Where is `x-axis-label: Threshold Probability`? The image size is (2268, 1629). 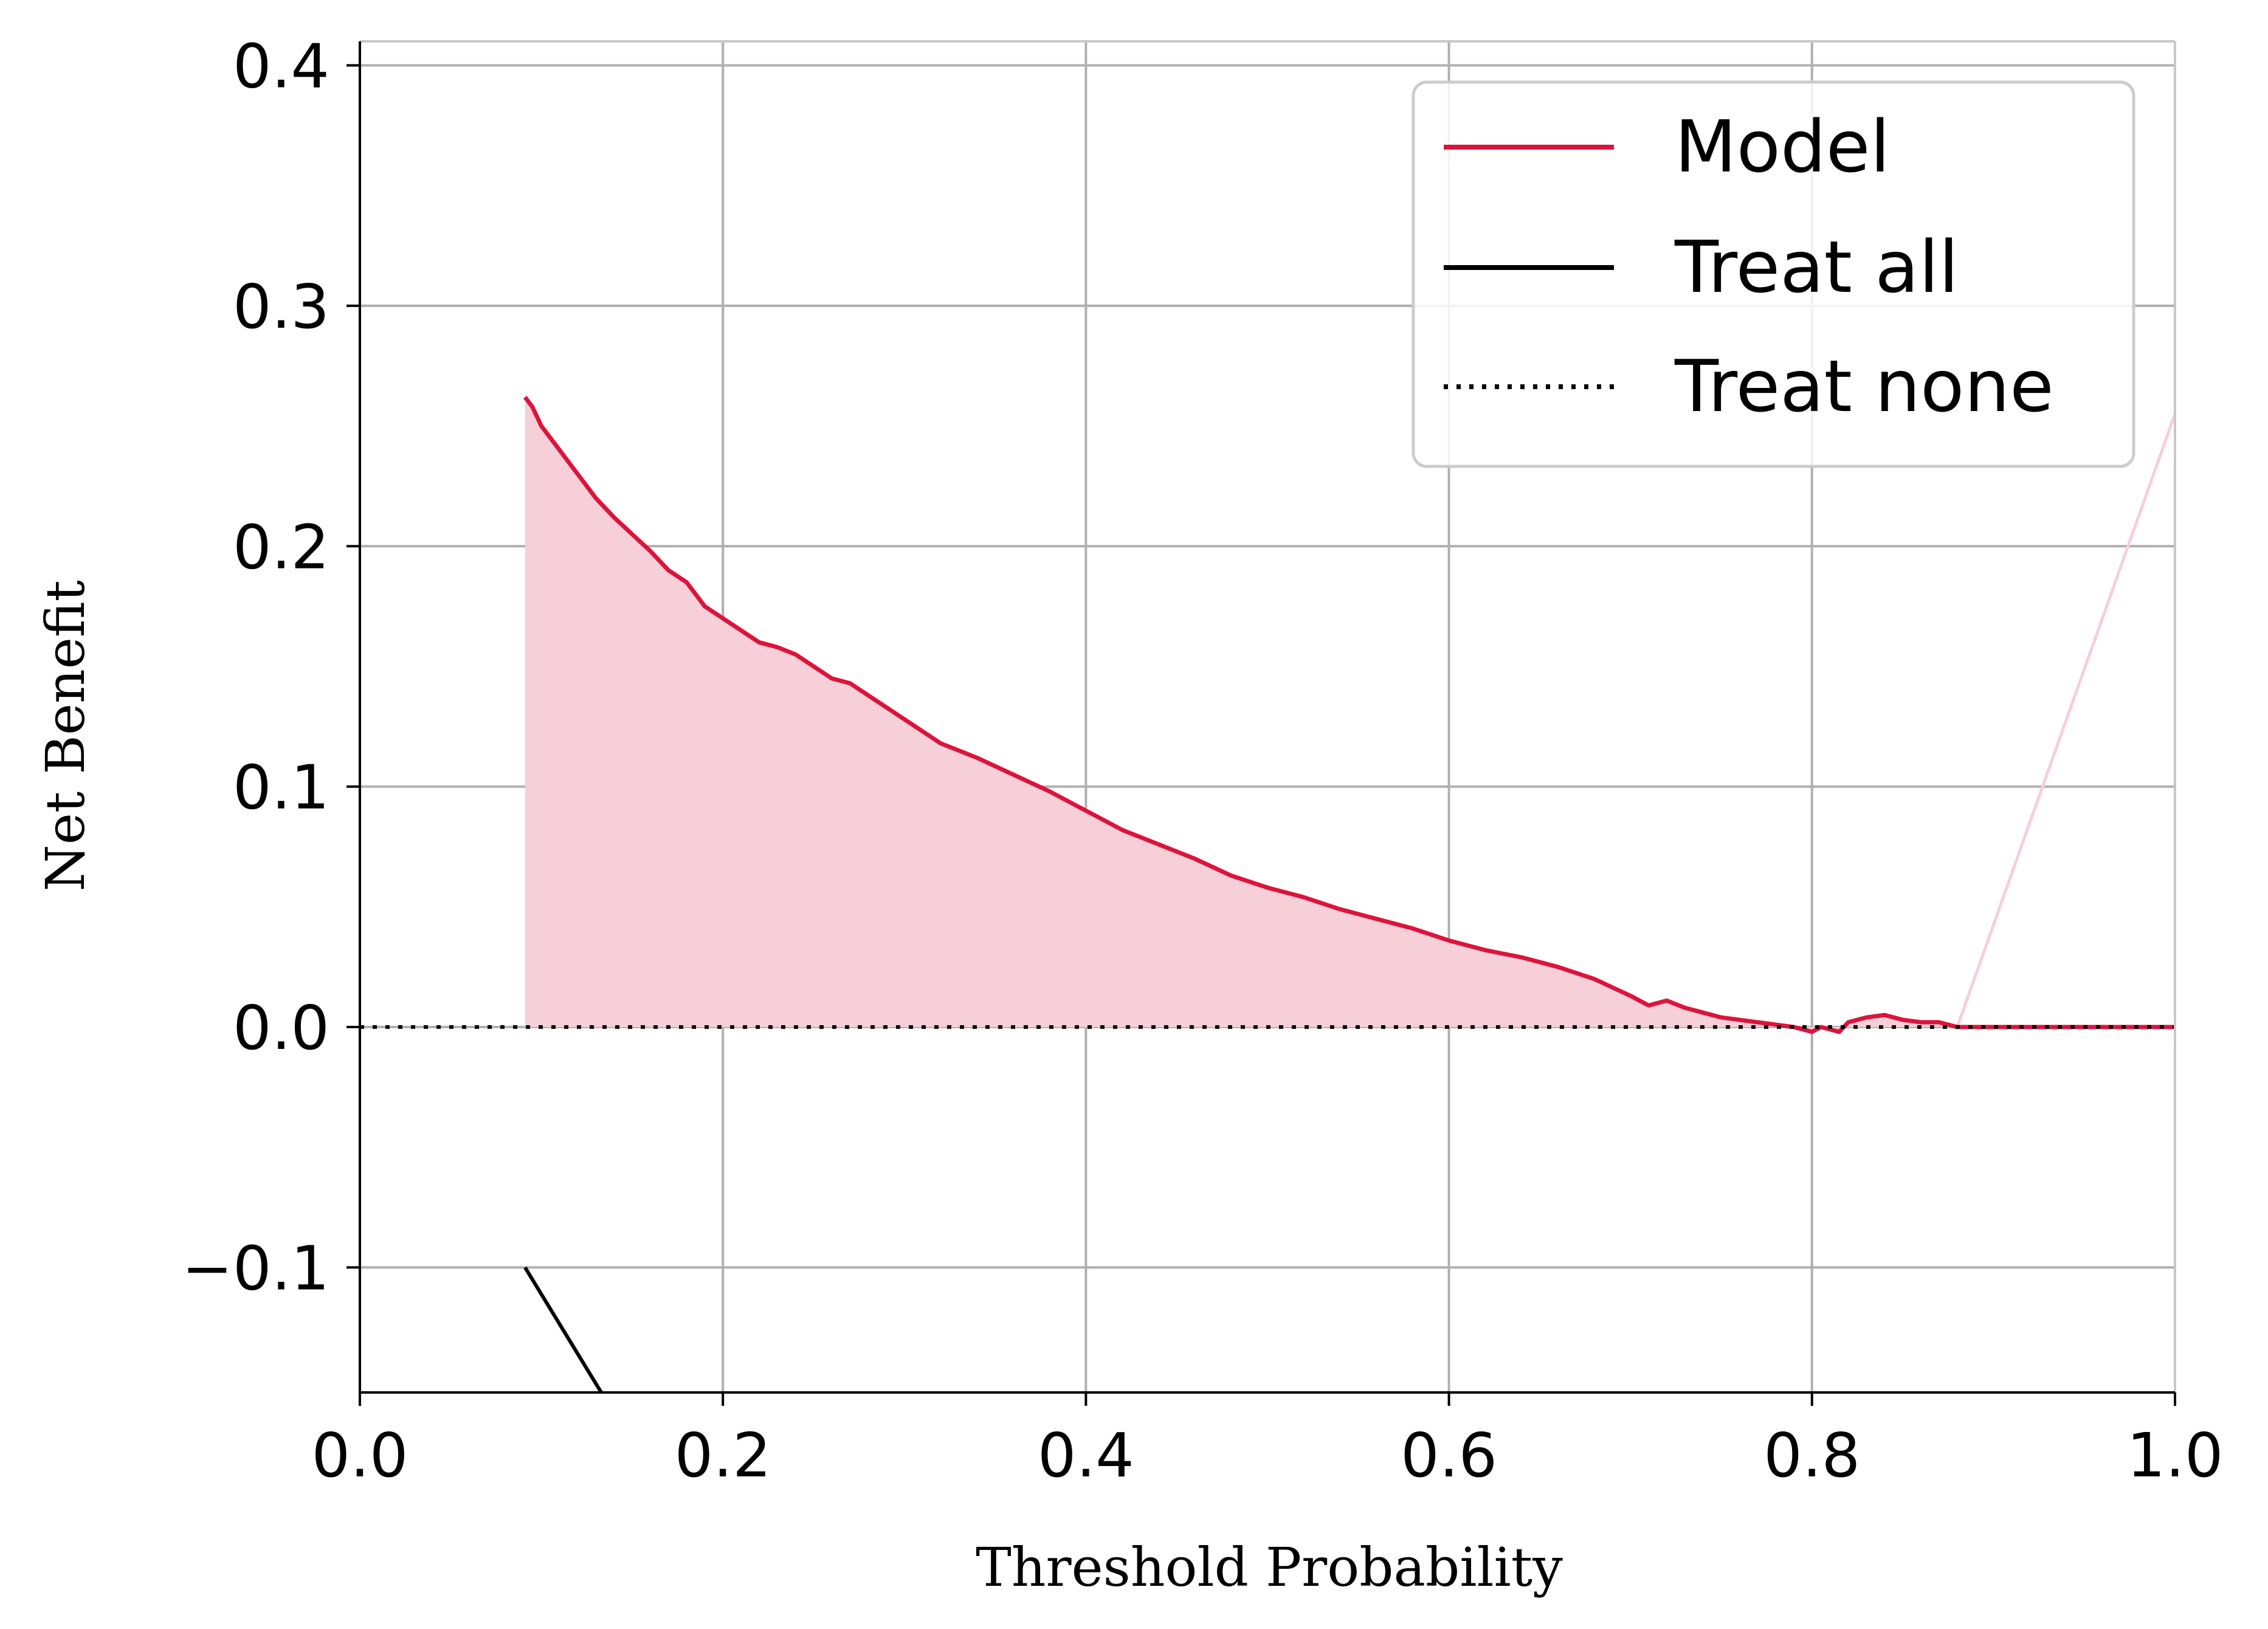
x-axis-label: Threshold Probability is located at coordinates (1269, 1567).